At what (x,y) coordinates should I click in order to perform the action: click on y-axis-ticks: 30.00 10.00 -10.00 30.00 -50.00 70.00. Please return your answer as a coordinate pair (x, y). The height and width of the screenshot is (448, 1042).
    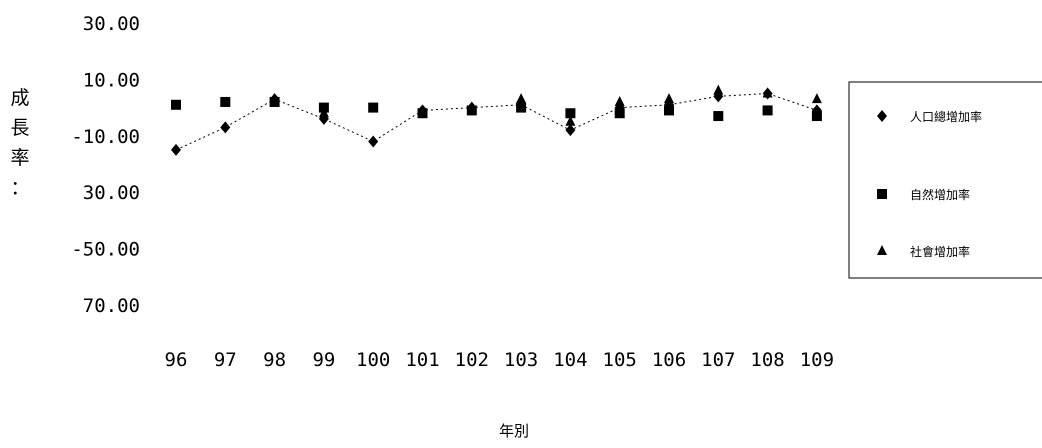
    Looking at the image, I should click on (105, 165).